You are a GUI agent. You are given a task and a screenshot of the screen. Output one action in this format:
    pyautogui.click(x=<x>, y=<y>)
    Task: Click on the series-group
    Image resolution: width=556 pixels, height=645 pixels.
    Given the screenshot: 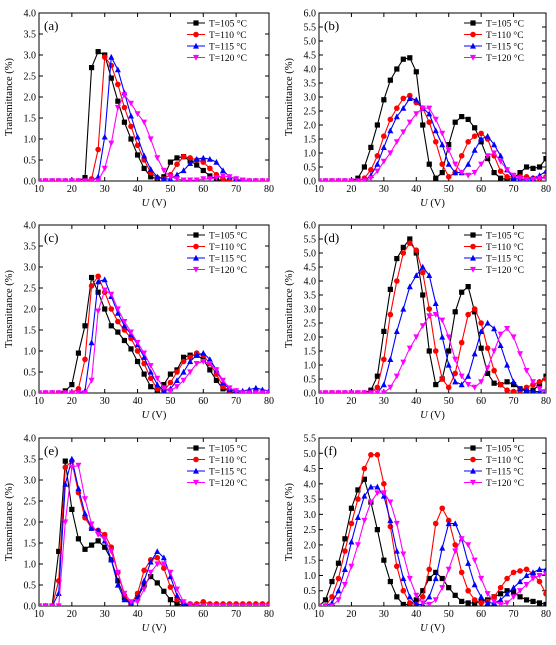 What is the action you would take?
    pyautogui.click(x=432, y=118)
    